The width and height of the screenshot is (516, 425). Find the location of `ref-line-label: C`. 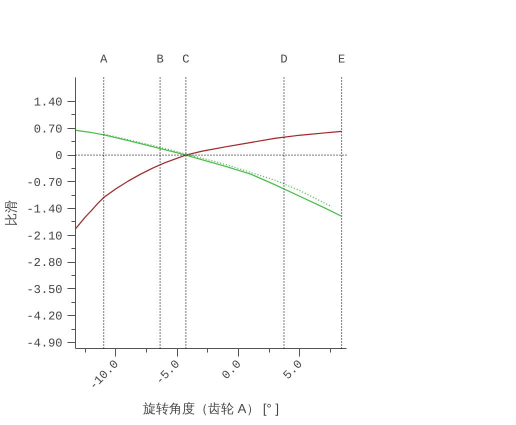

ref-line-label: C is located at coordinates (186, 59).